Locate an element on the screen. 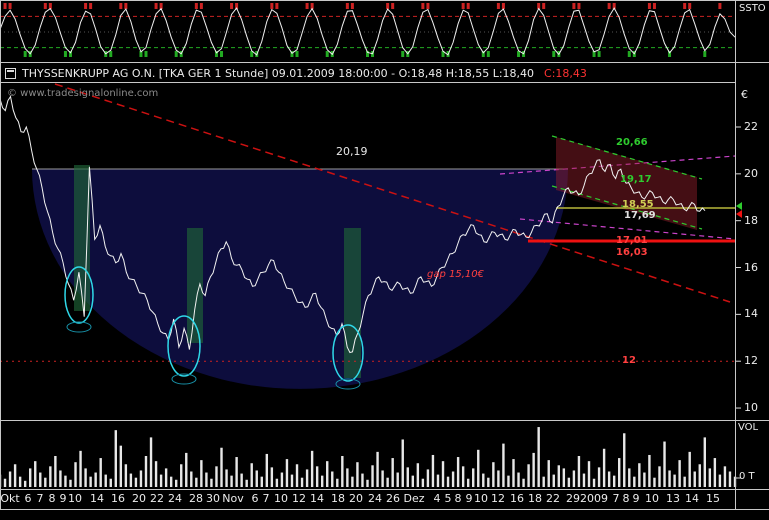 This screenshot has width=769, height=520. x-axis-label: 15 is located at coordinates (713, 498).